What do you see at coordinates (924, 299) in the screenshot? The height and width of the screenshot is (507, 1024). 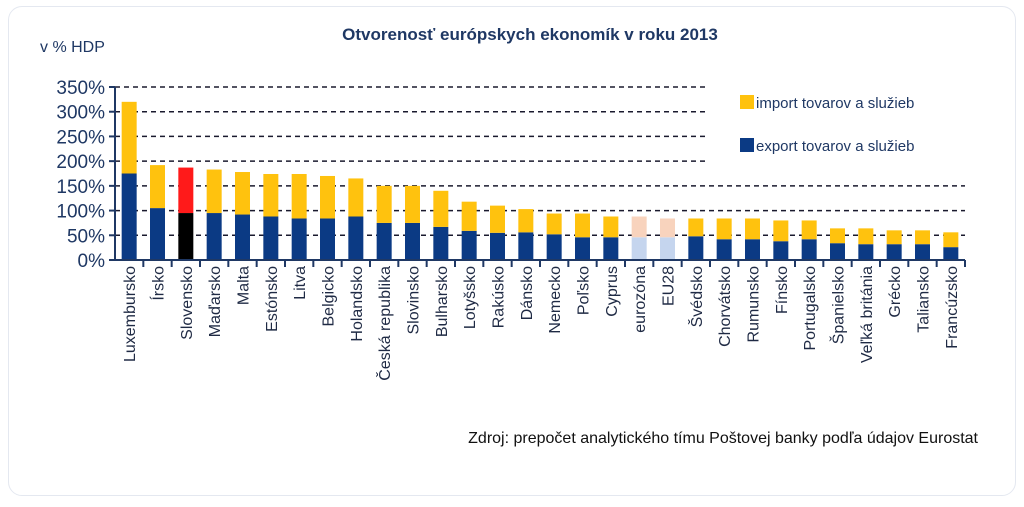 I see `x-tick-label: Taliansko` at bounding box center [924, 299].